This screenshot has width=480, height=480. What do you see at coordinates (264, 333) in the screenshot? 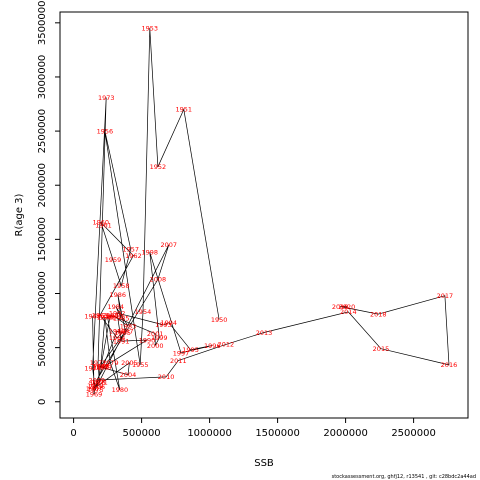
I see `year-label: 2013` at bounding box center [264, 333].